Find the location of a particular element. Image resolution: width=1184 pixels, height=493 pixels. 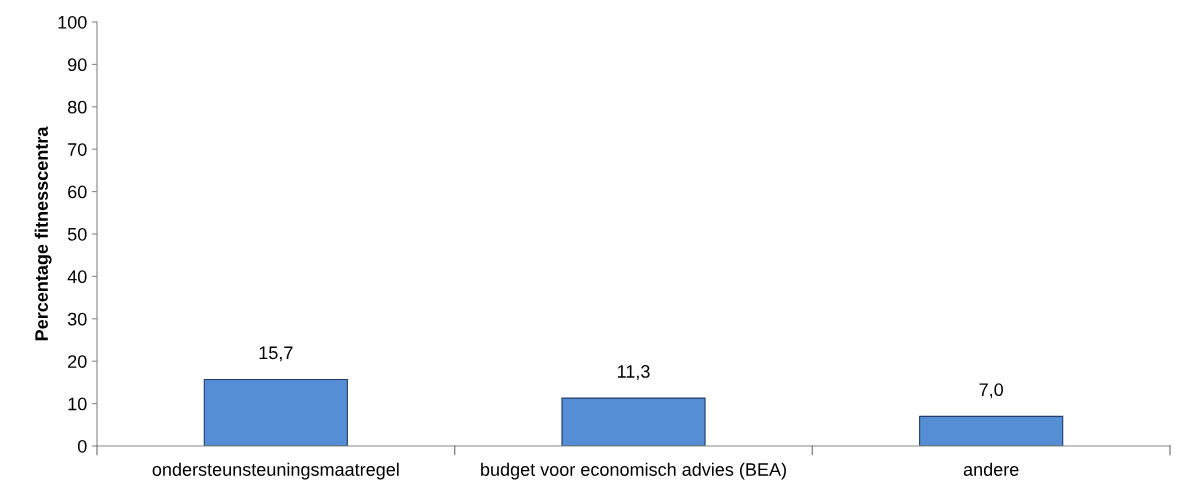

data-label: 7,0 is located at coordinates (991, 391).